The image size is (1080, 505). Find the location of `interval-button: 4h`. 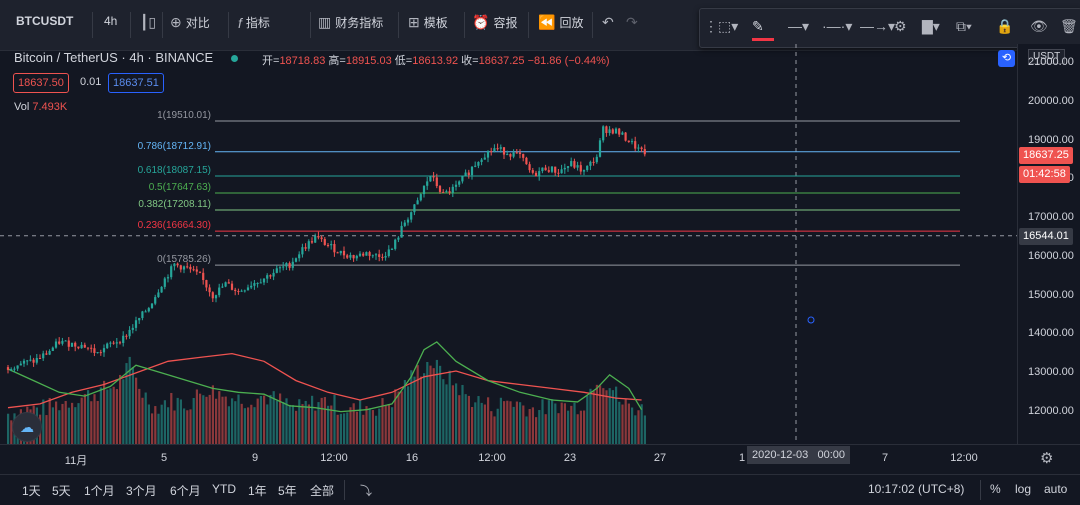

interval-button: 4h is located at coordinates (110, 21).